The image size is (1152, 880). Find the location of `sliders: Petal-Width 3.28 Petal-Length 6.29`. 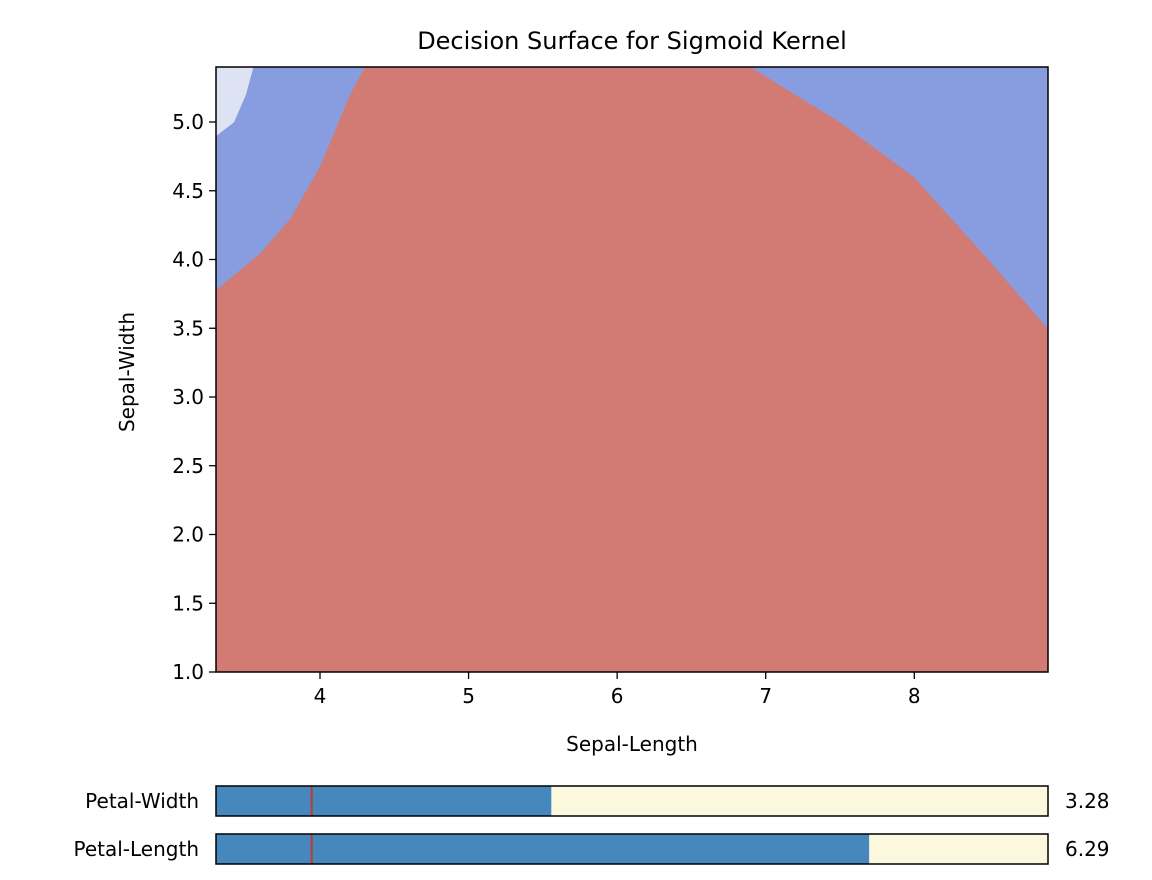

sliders: Petal-Width 3.28 Petal-Length 6.29 is located at coordinates (591, 825).